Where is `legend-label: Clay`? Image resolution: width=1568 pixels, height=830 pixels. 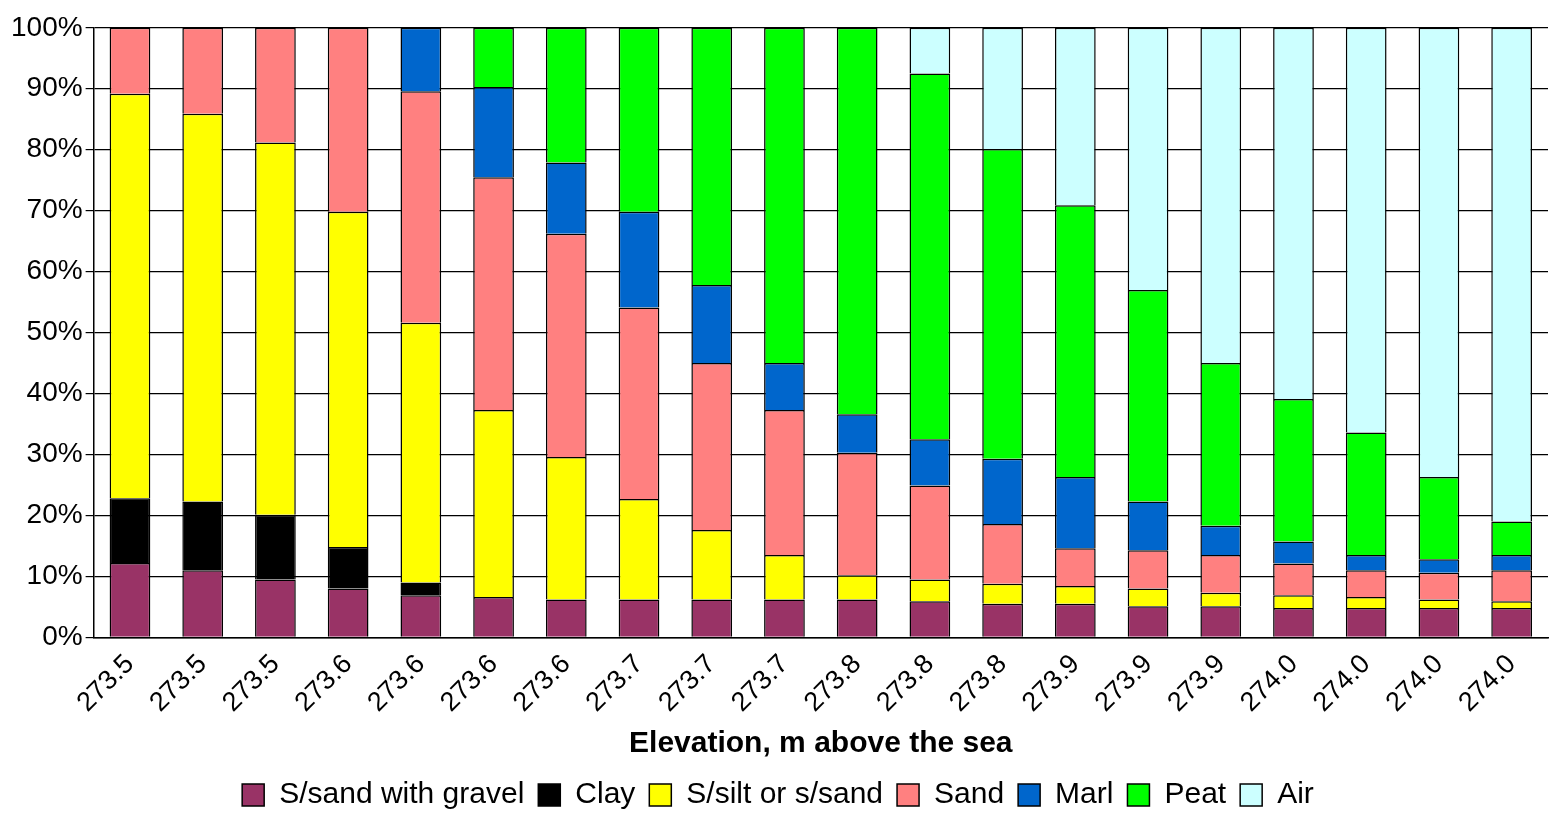 legend-label: Clay is located at coordinates (605, 793).